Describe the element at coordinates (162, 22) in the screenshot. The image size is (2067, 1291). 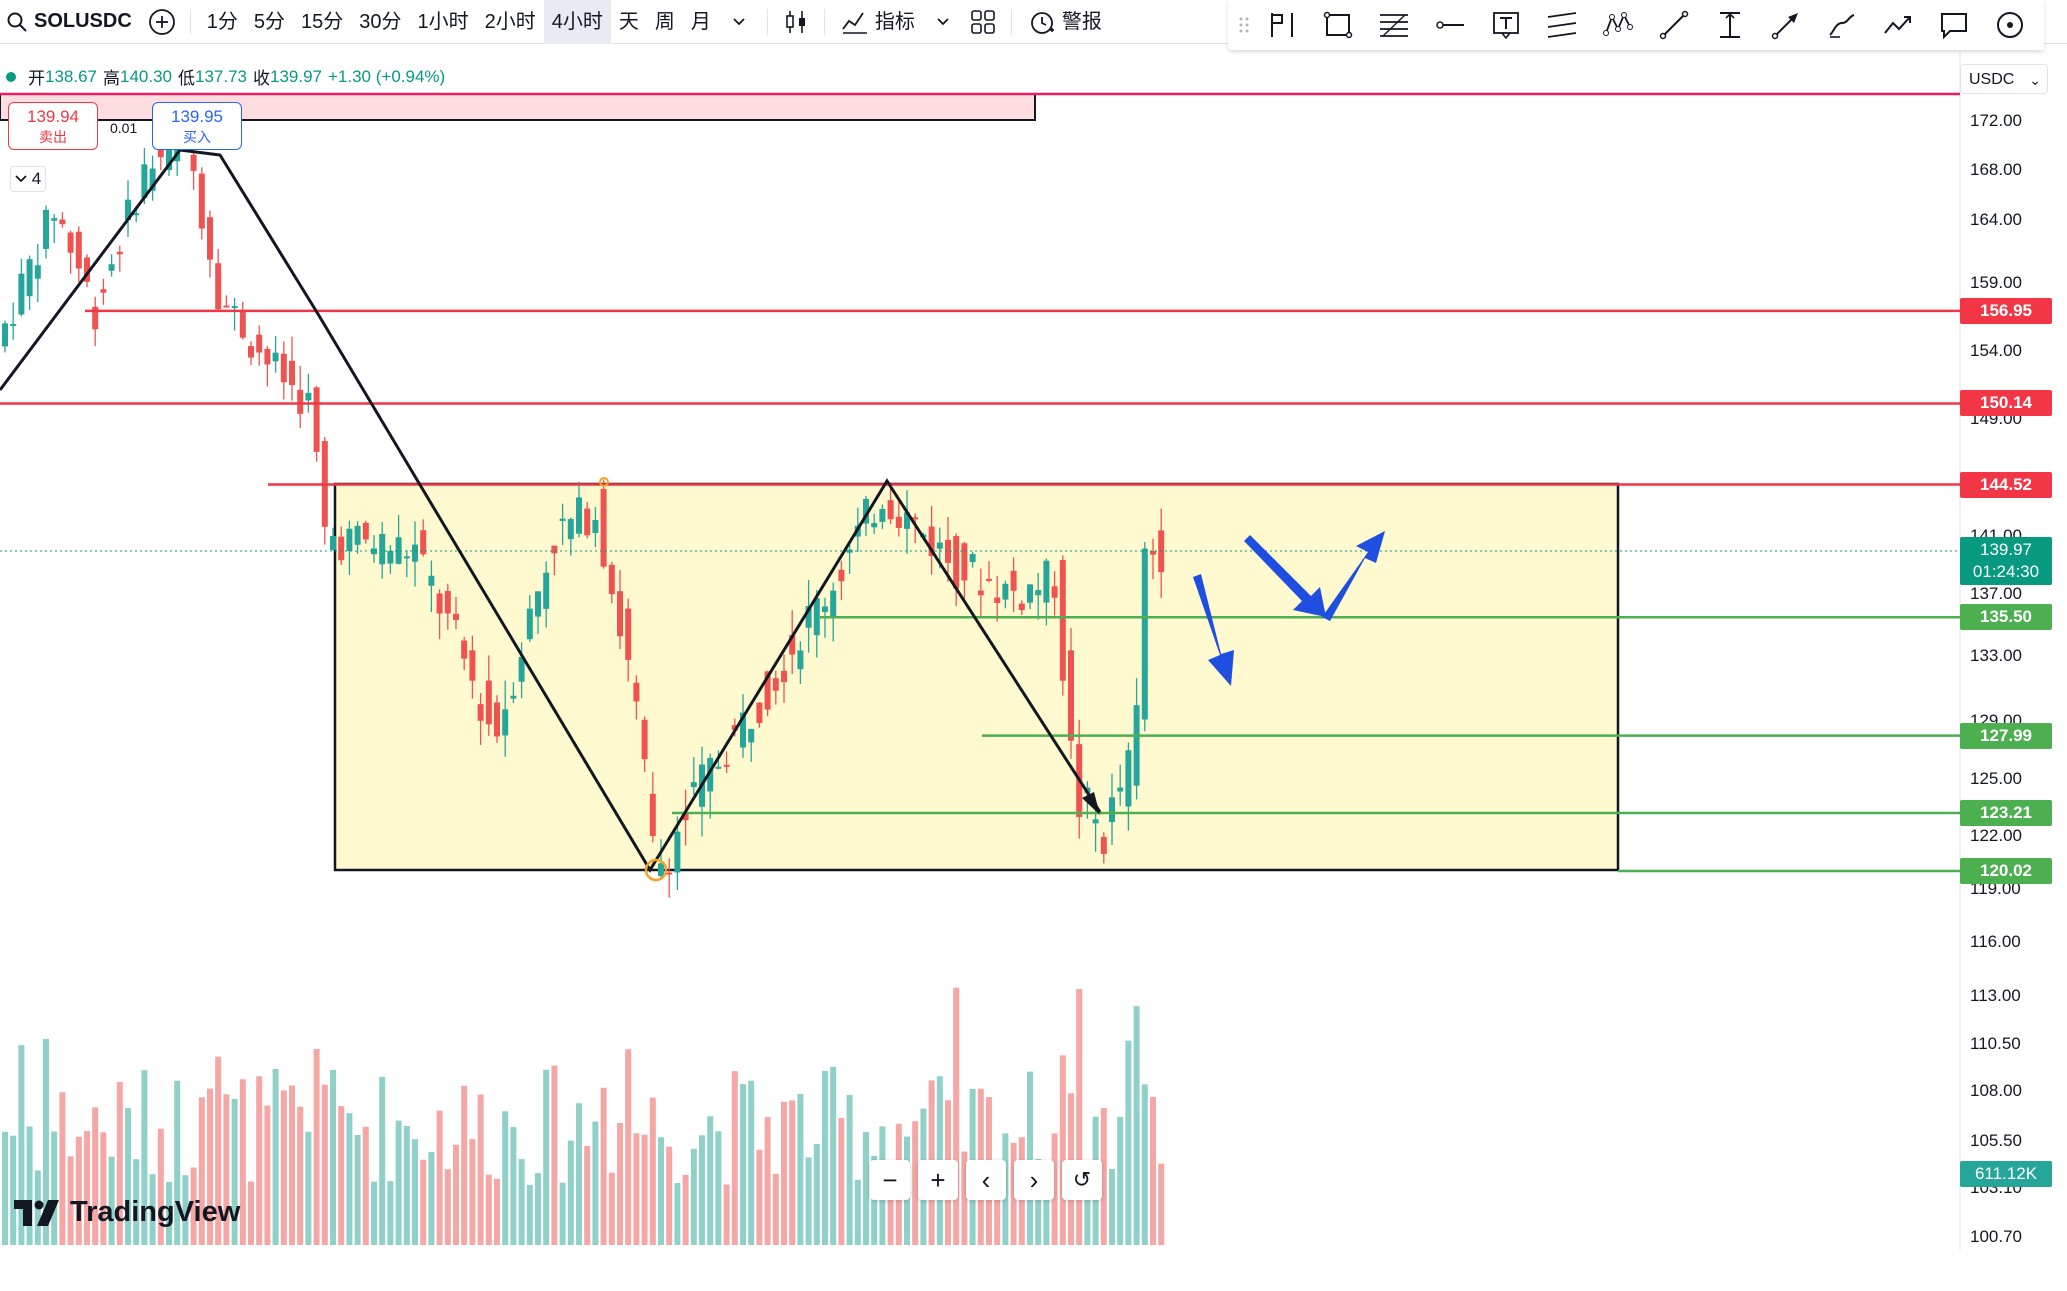
I see `compare-symbol-button` at that location.